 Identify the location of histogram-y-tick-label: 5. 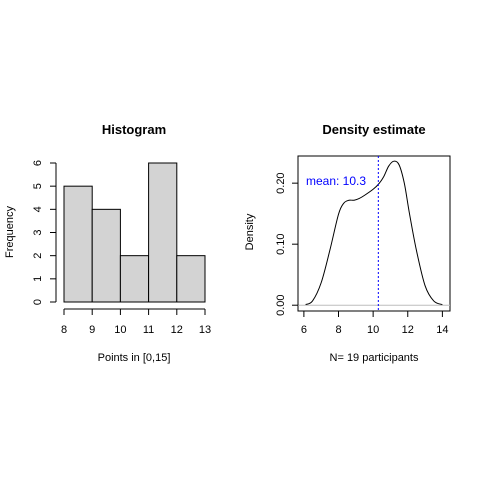
(38, 186).